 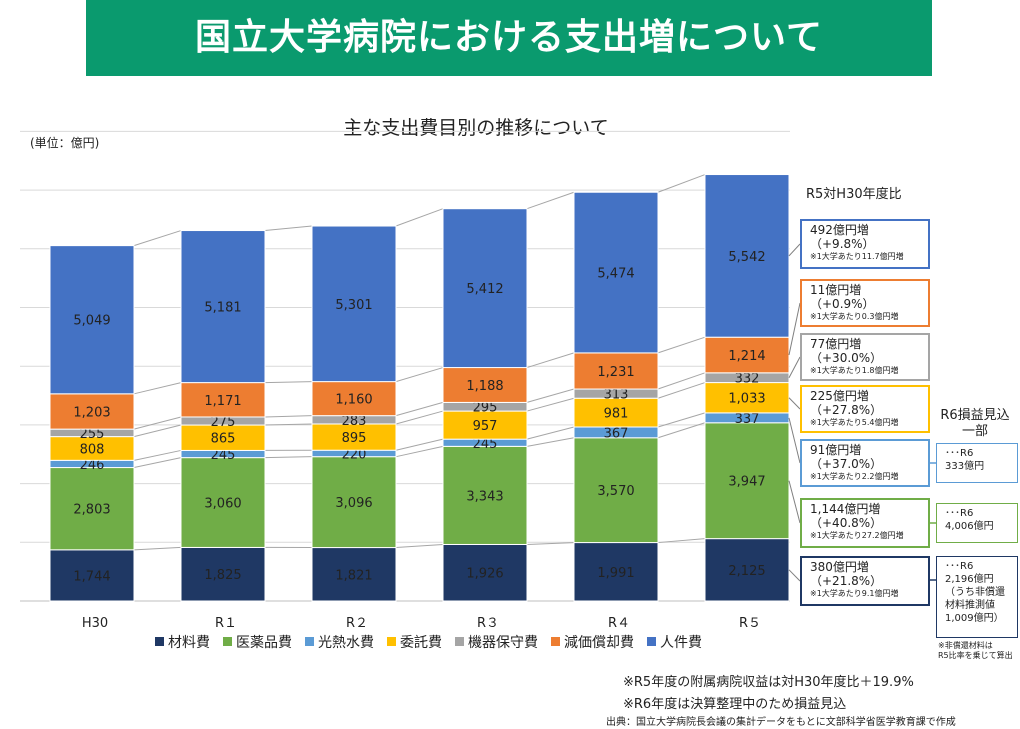 What do you see at coordinates (836, 450) in the screenshot?
I see `comparison-amount: 91億円増` at bounding box center [836, 450].